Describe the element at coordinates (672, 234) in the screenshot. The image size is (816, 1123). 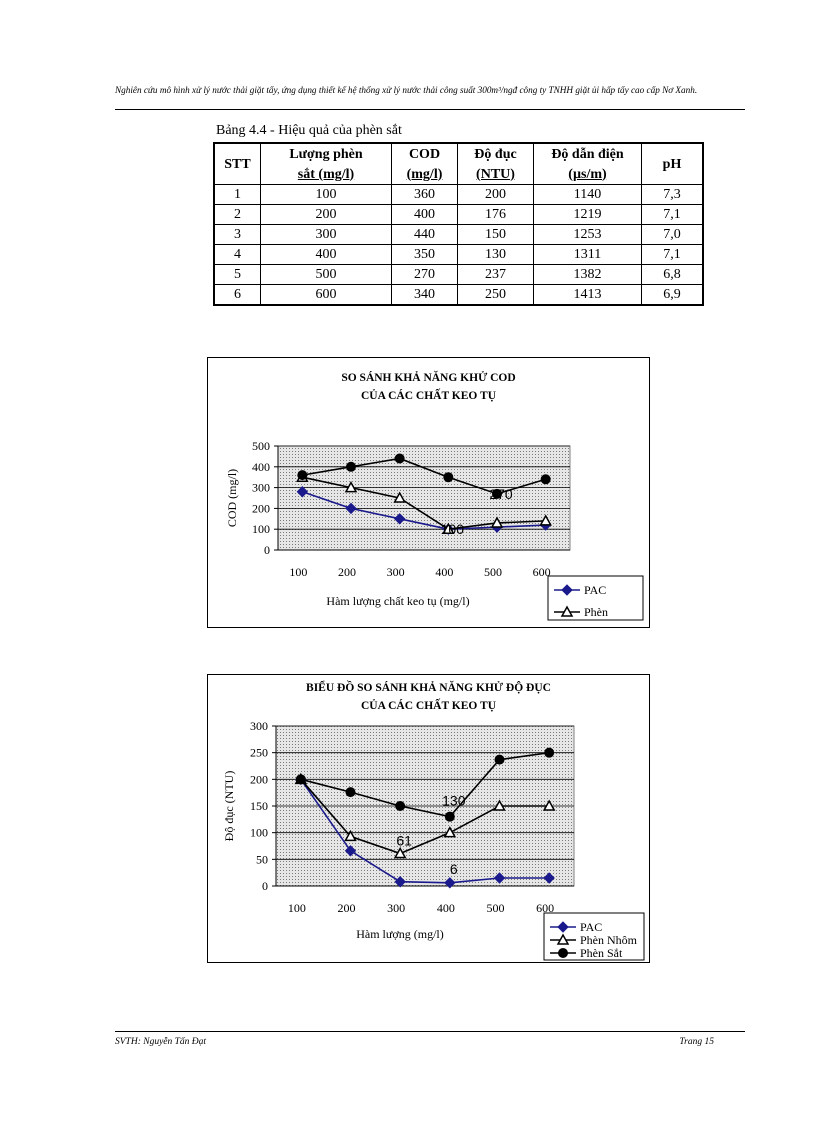
I see `table-cell: 7,0` at that location.